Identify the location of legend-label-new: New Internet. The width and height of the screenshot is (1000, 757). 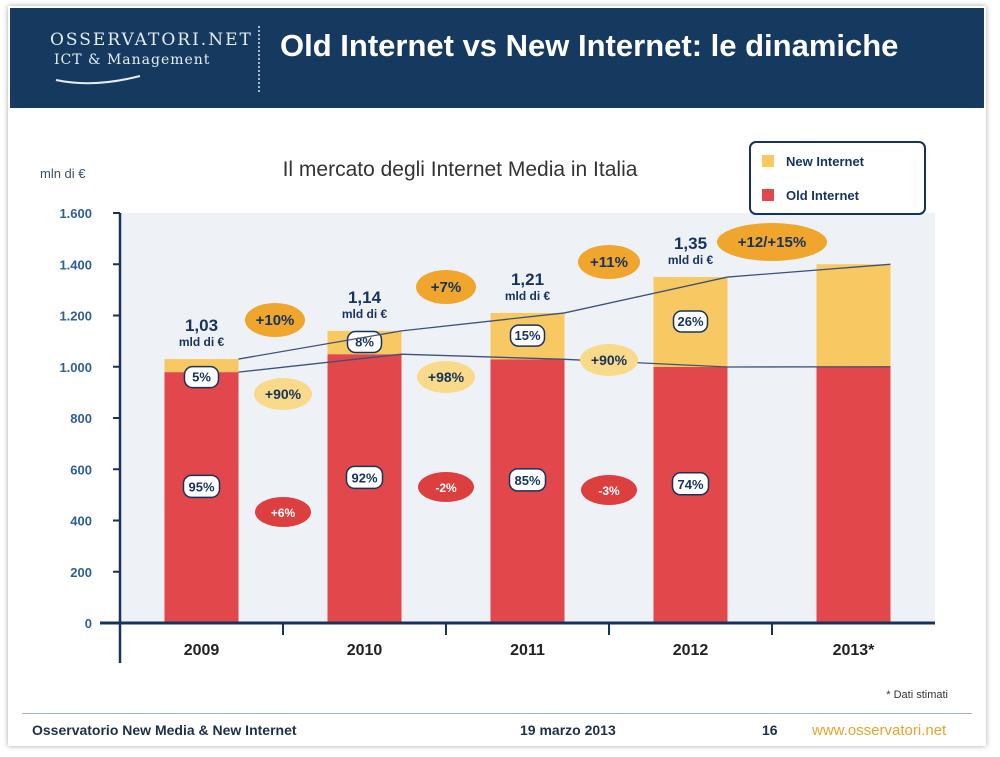
(825, 161).